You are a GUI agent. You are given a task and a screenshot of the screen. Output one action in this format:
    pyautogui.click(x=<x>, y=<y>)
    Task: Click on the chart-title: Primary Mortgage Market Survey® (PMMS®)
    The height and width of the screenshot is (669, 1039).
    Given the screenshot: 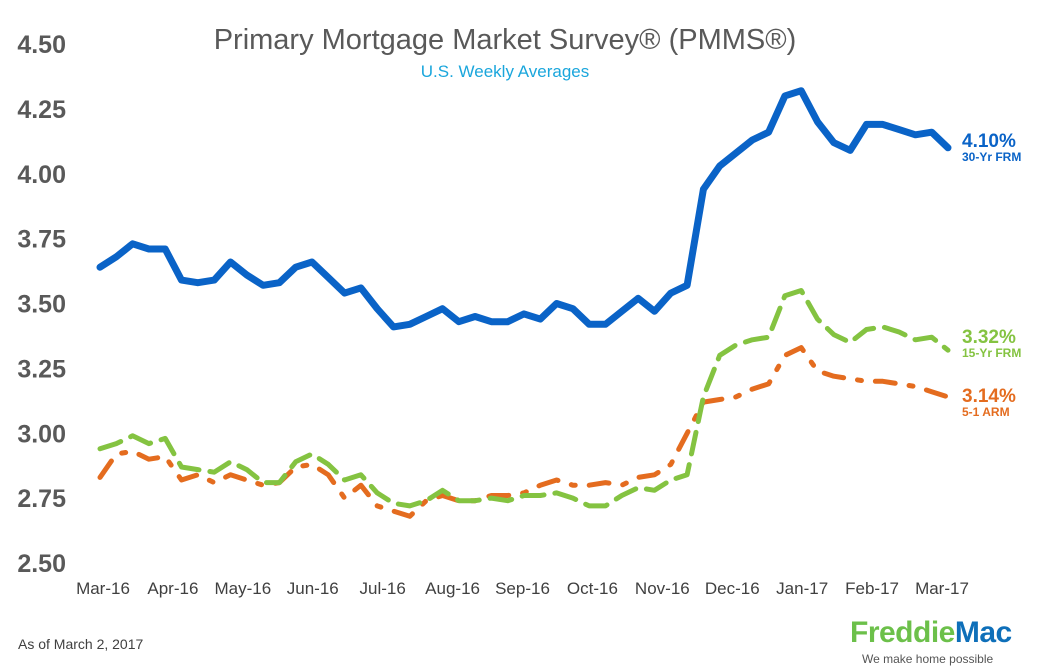 What is the action you would take?
    pyautogui.click(x=505, y=40)
    